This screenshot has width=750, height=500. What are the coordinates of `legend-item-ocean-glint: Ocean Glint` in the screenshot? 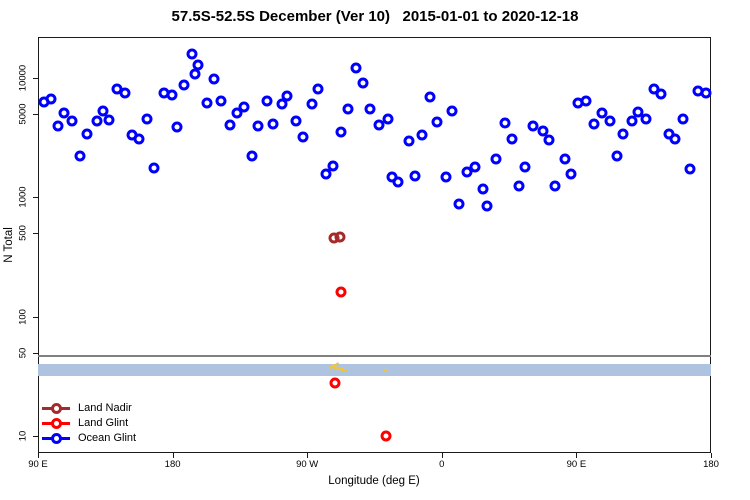 It's located at (89, 438).